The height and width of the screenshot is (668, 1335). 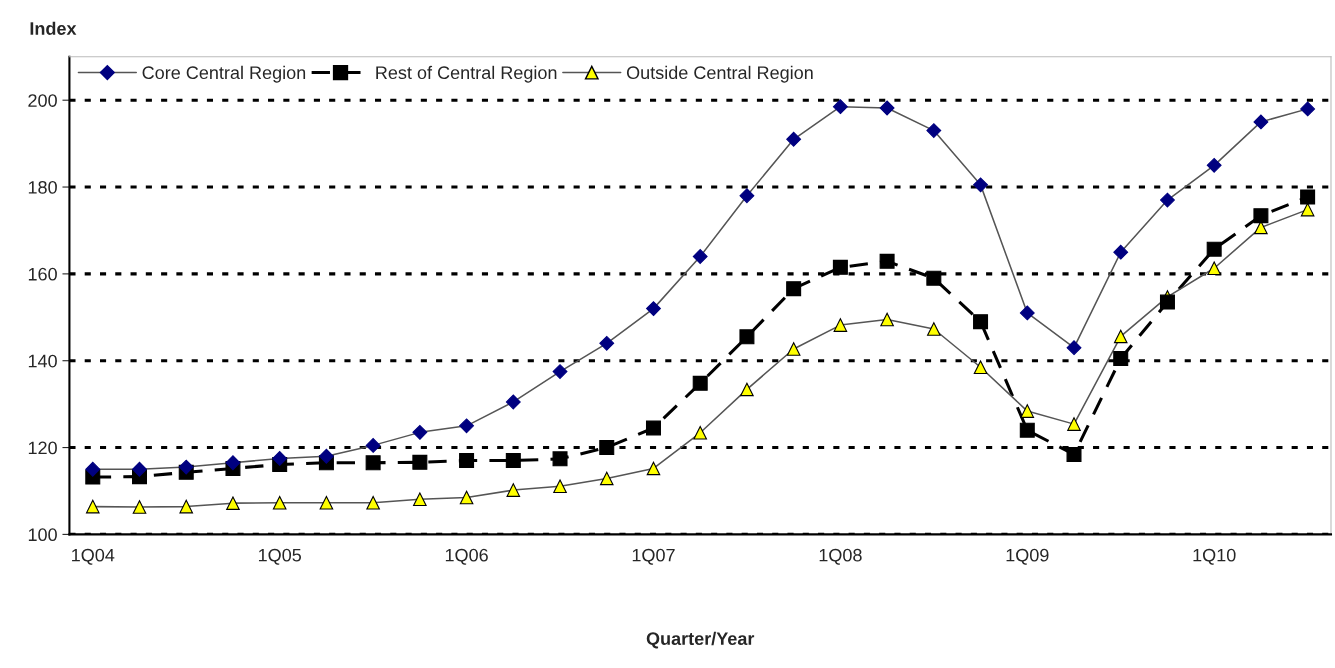 I want to click on x-tick-label: 1Q05, so click(x=280, y=556).